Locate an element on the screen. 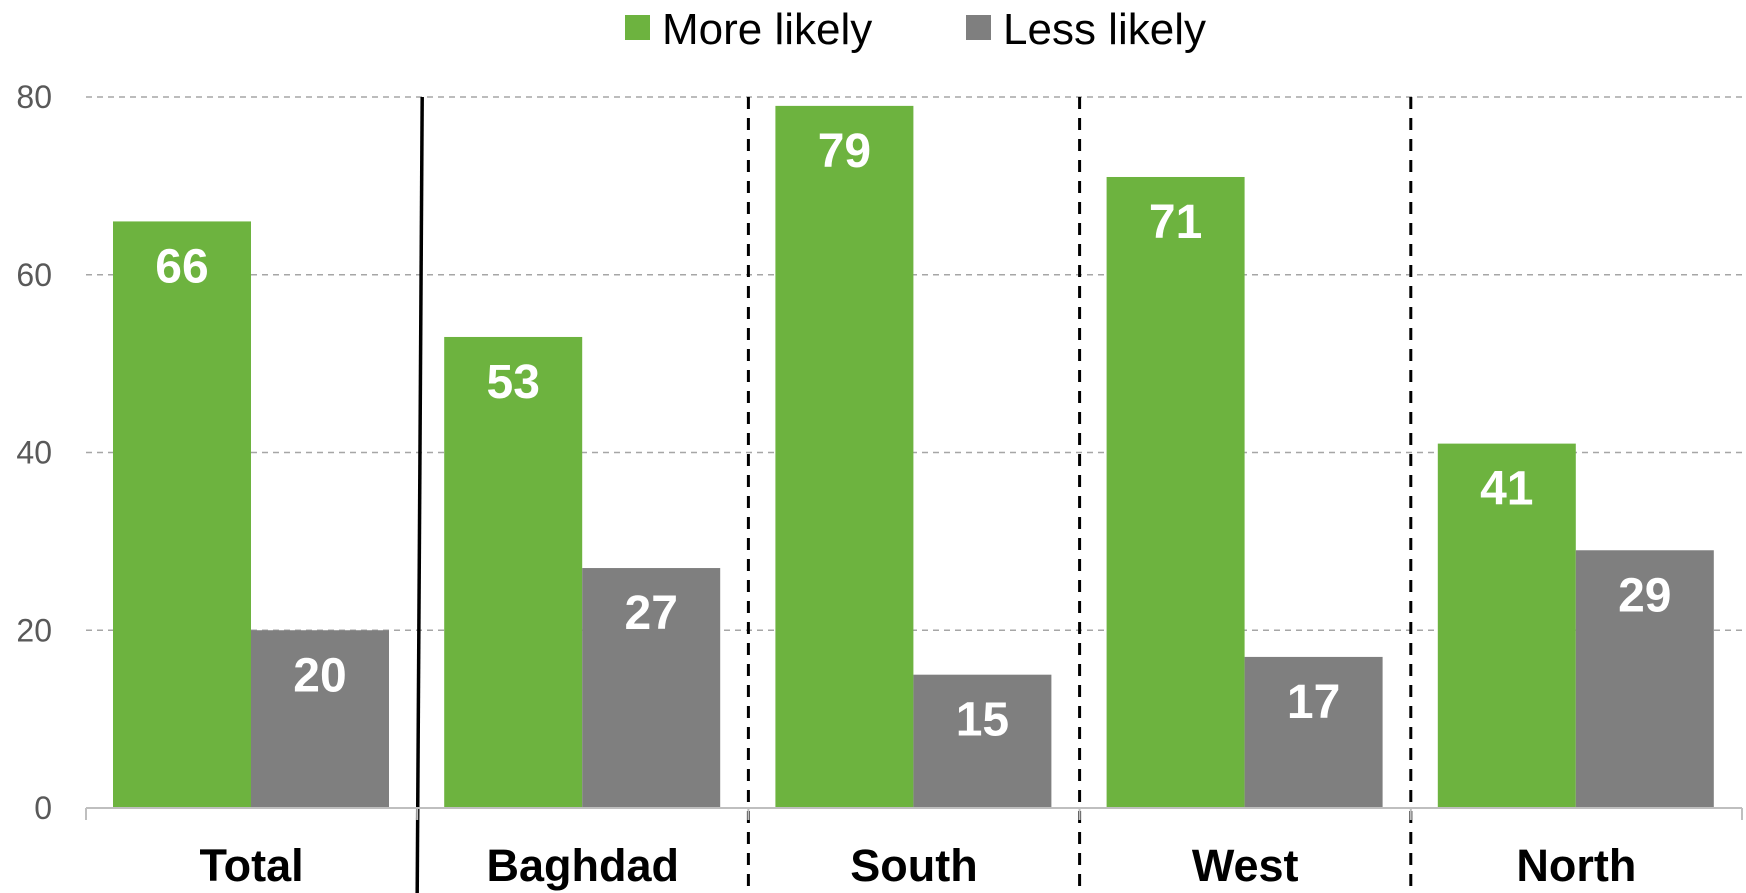 The image size is (1746, 893). bar-more-likely-west is located at coordinates (1175, 492).